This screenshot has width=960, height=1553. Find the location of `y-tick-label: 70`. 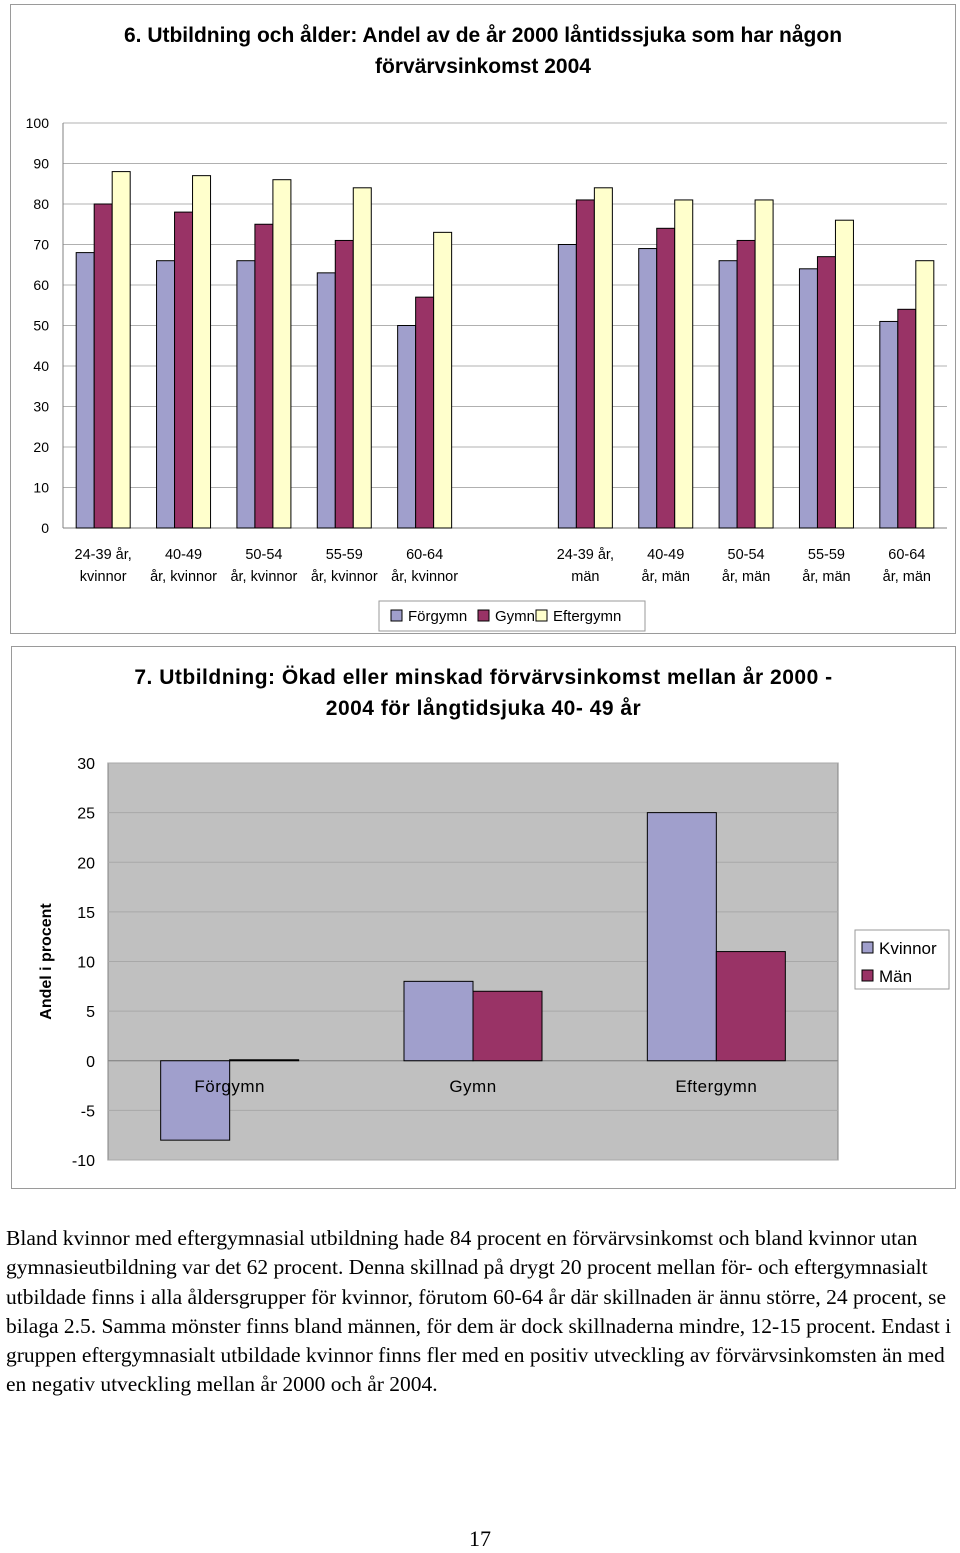

y-tick-label: 70 is located at coordinates (41, 245).